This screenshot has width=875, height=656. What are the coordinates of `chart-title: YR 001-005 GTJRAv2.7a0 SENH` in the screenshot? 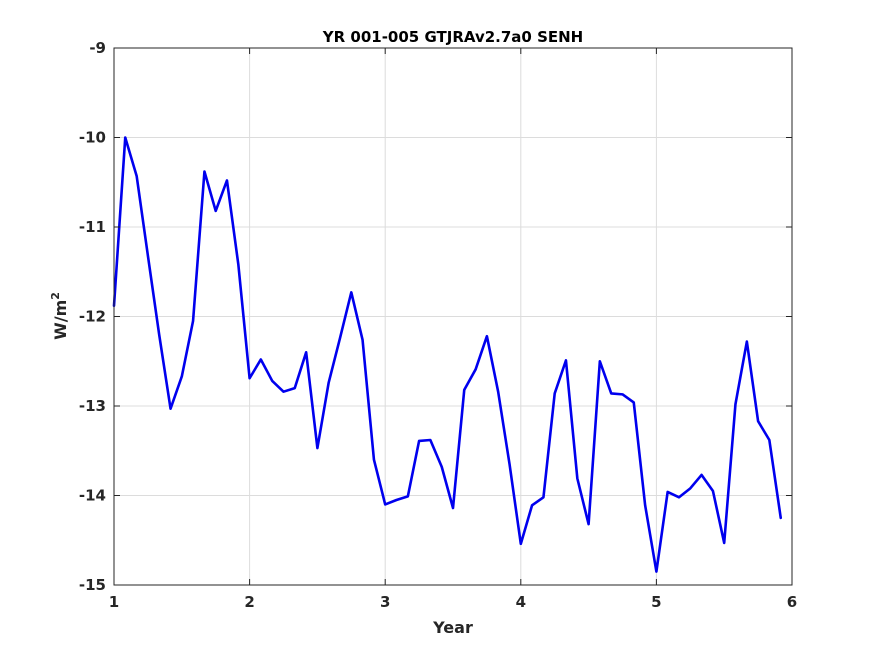 It's located at (452, 37).